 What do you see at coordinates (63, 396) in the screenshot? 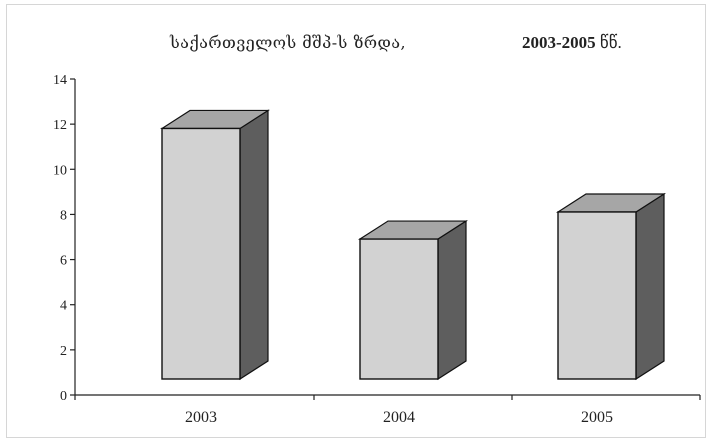
I see `y-tick-label: 0` at bounding box center [63, 396].